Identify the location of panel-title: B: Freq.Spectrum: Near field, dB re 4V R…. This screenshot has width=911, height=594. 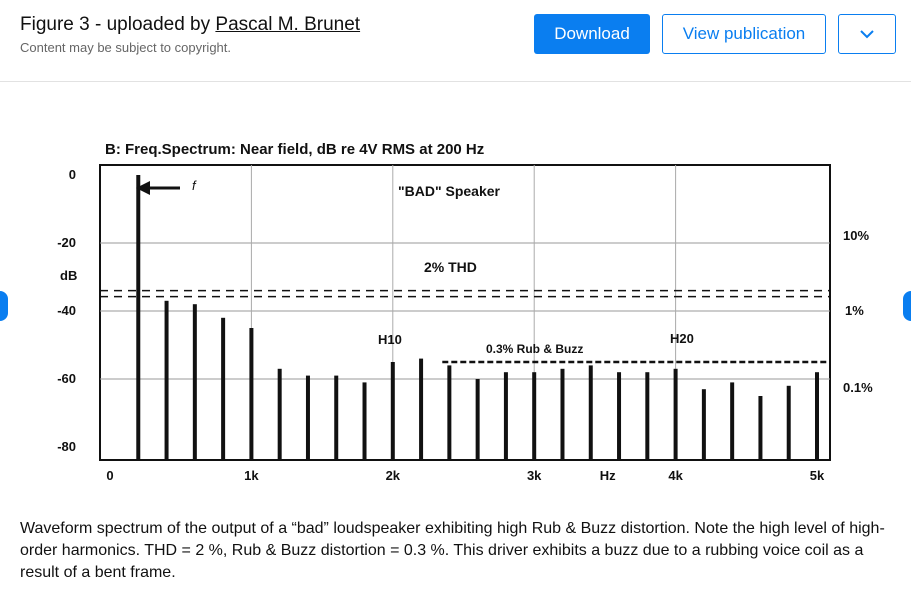
(294, 149).